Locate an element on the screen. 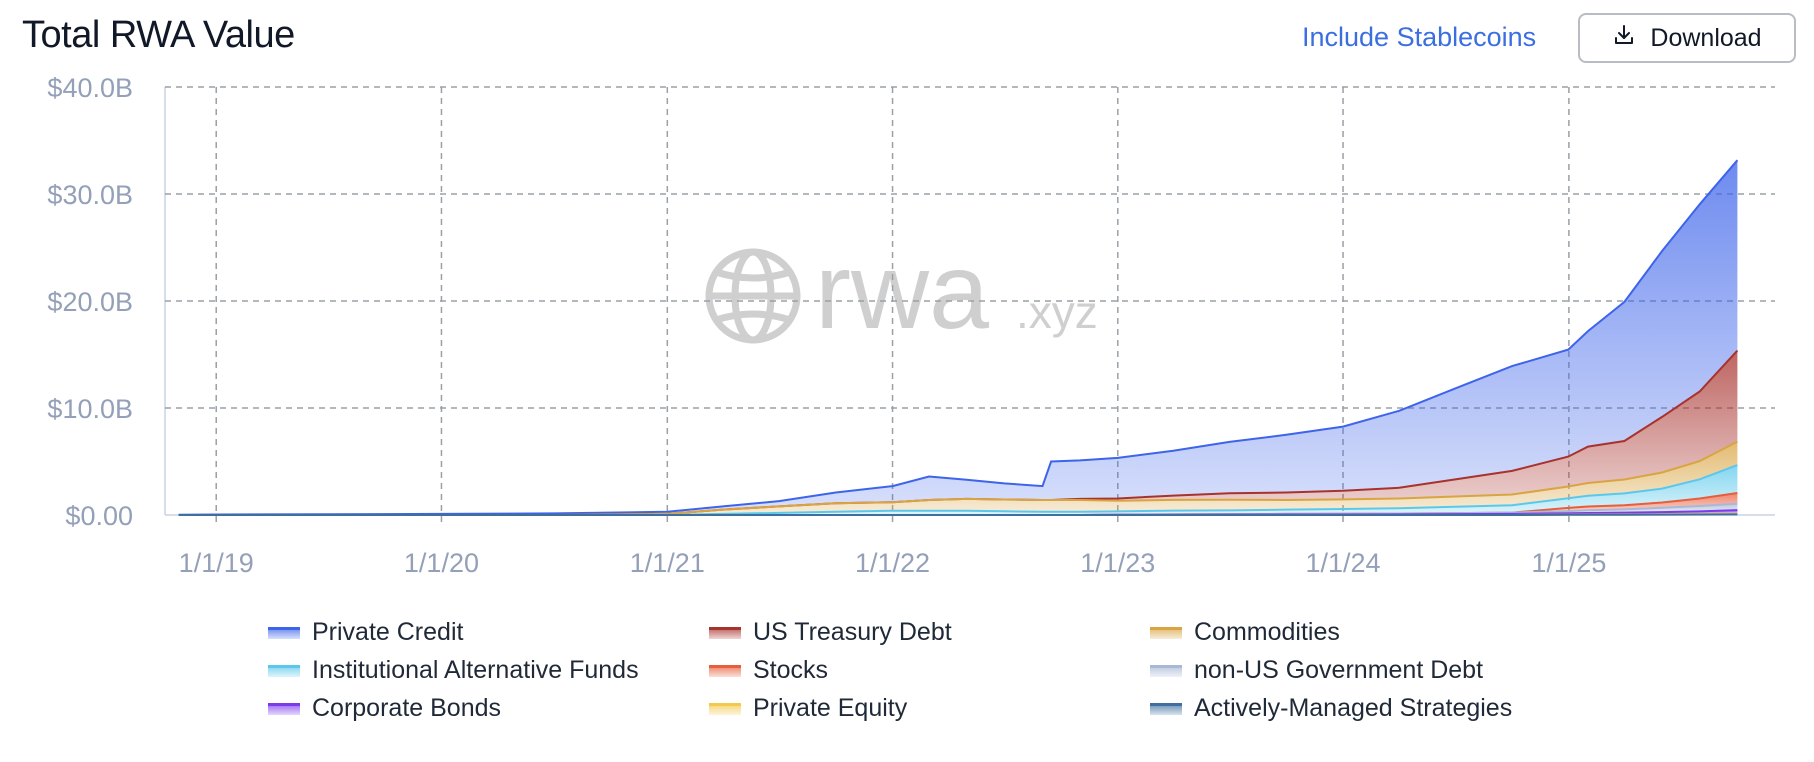  legend-item: non-US Government Debt is located at coordinates (1316, 670).